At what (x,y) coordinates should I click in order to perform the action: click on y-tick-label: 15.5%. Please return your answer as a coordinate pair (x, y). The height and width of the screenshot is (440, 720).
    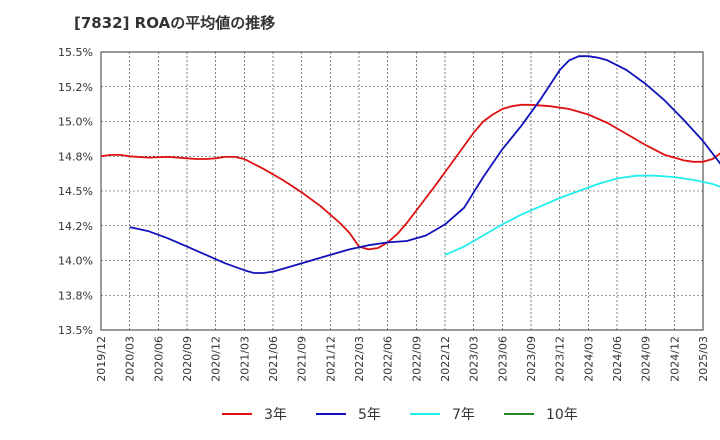
    Looking at the image, I should click on (75, 52).